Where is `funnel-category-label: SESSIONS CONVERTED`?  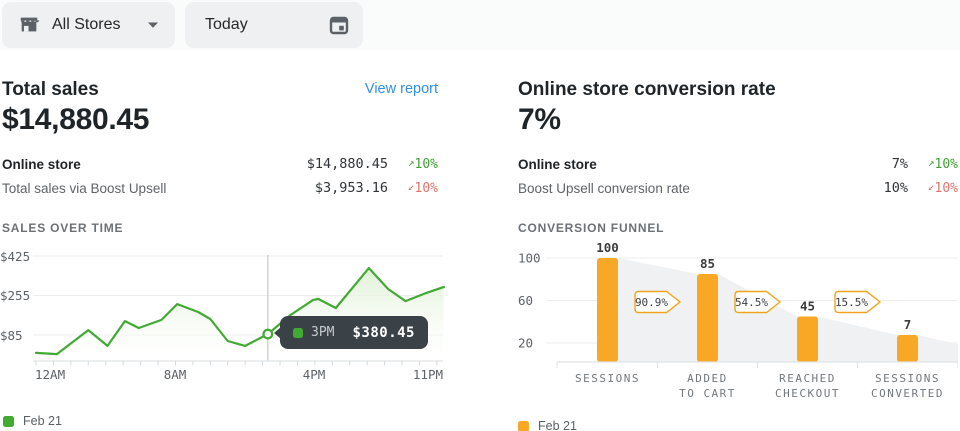
funnel-category-label: SESSIONS CONVERTED is located at coordinates (907, 386).